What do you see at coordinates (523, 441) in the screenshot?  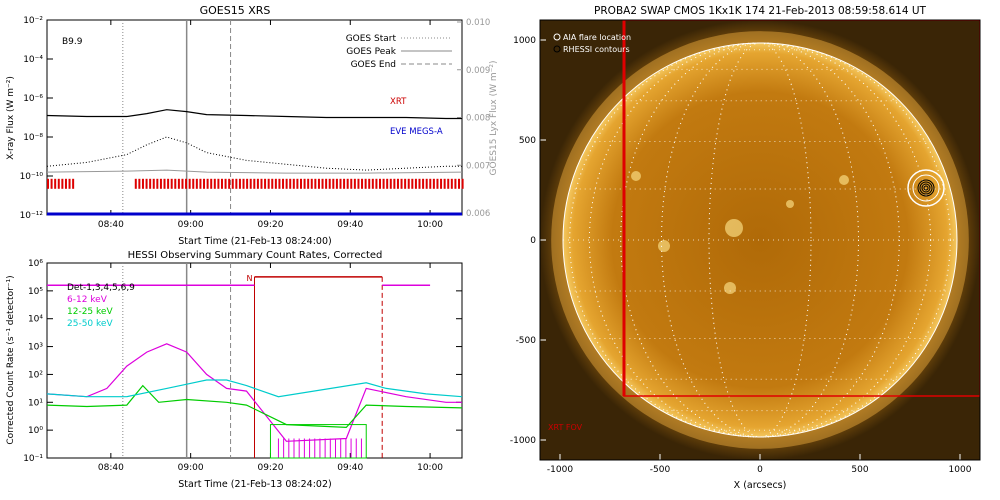 I see `swap-y-tick-label: -1000` at bounding box center [523, 441].